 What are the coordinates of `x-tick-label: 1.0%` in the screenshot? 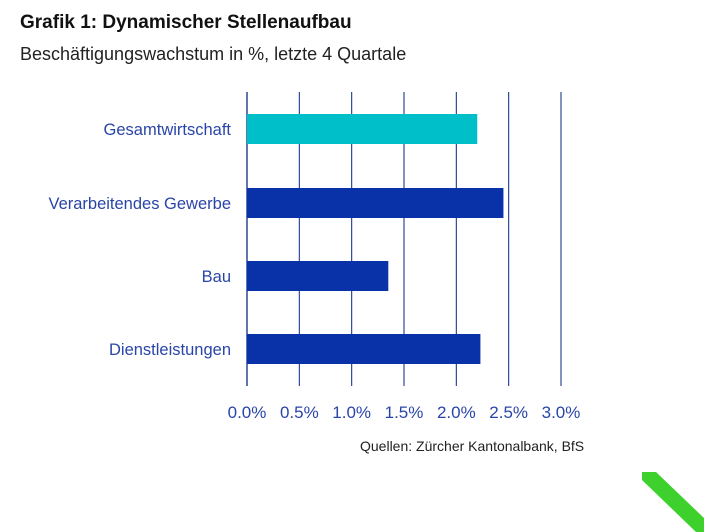 It's located at (351, 412).